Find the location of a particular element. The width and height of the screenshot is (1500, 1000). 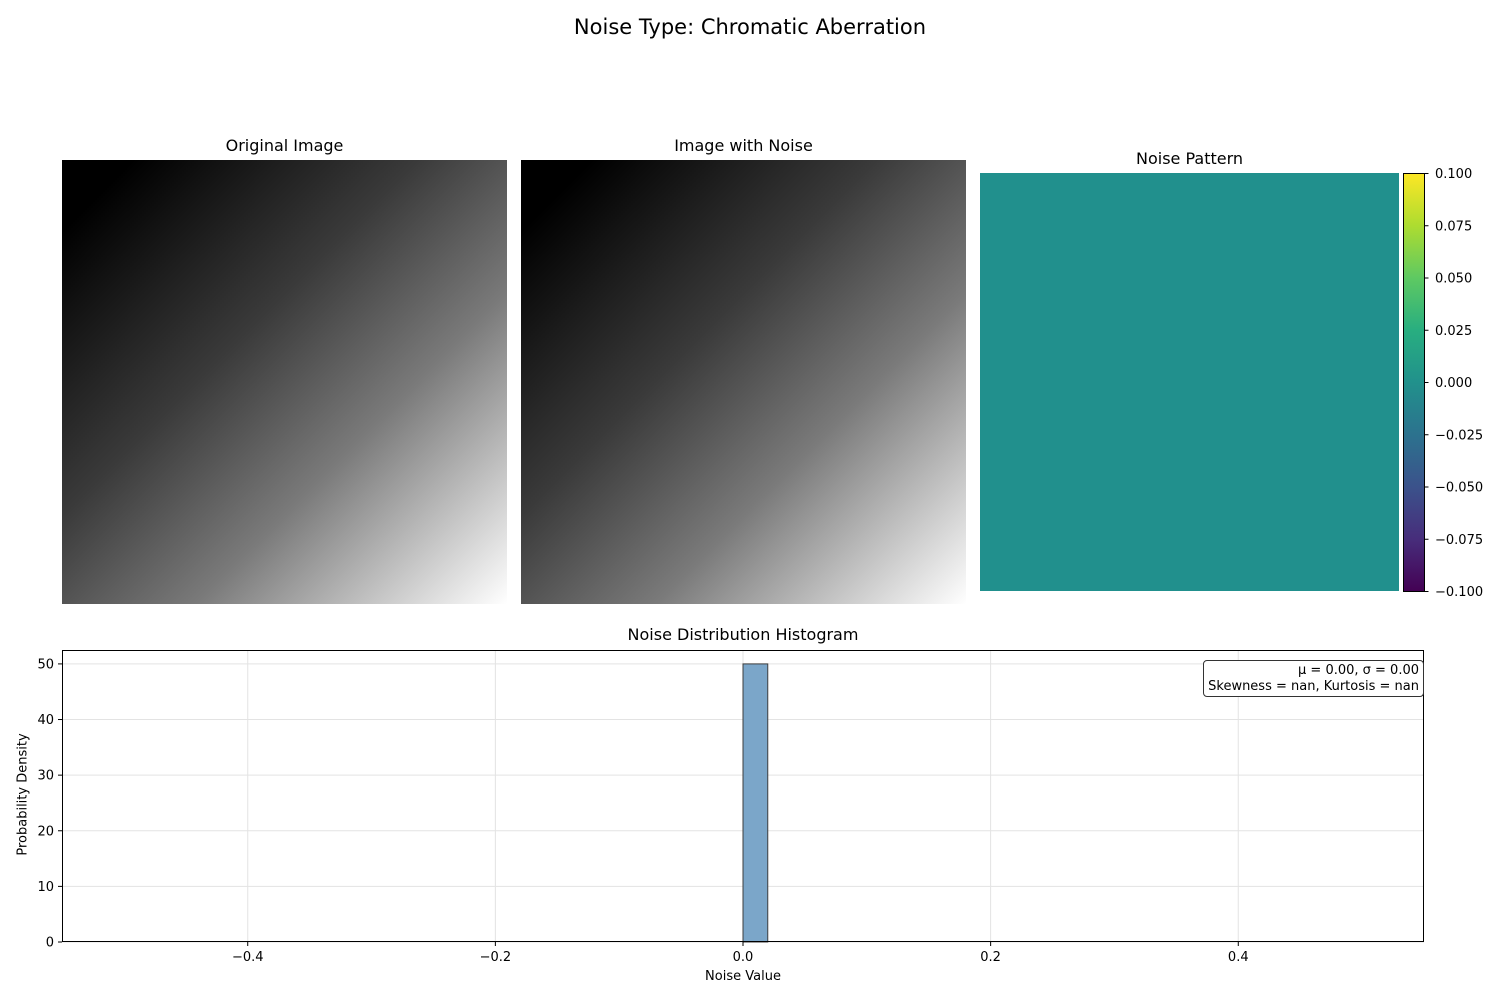

noisy-image is located at coordinates (743, 382).